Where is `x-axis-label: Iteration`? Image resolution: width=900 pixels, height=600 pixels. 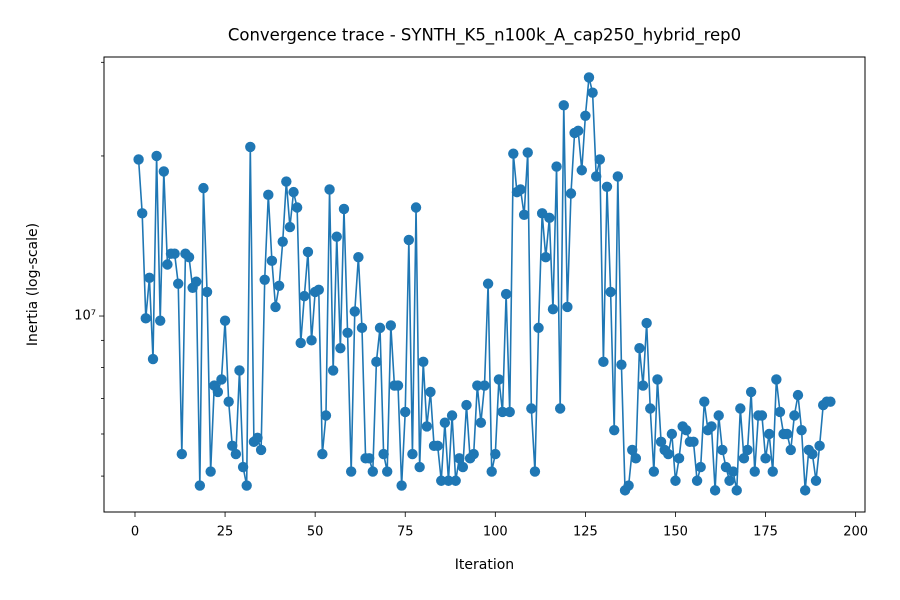 x-axis-label: Iteration is located at coordinates (484, 565).